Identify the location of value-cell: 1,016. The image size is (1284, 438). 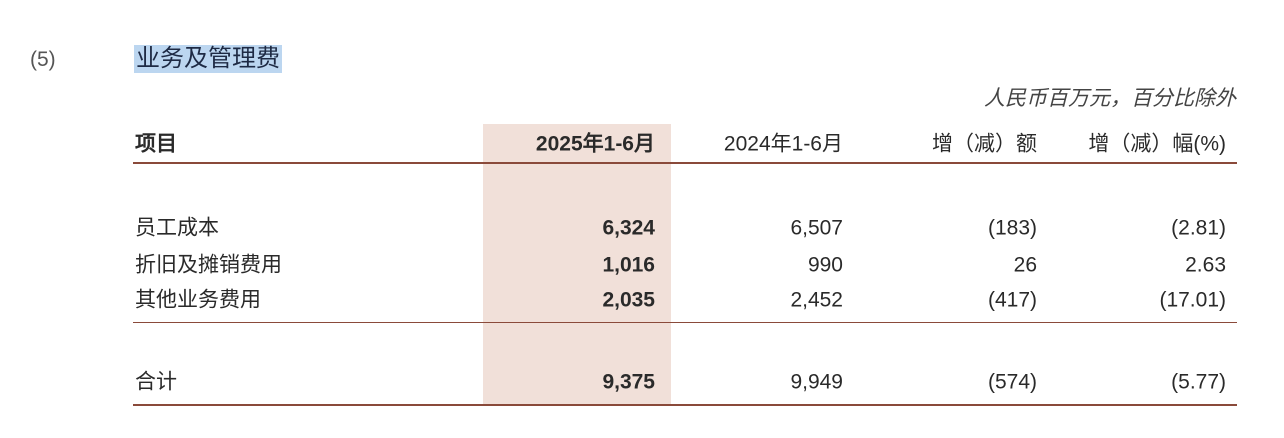
(628, 265).